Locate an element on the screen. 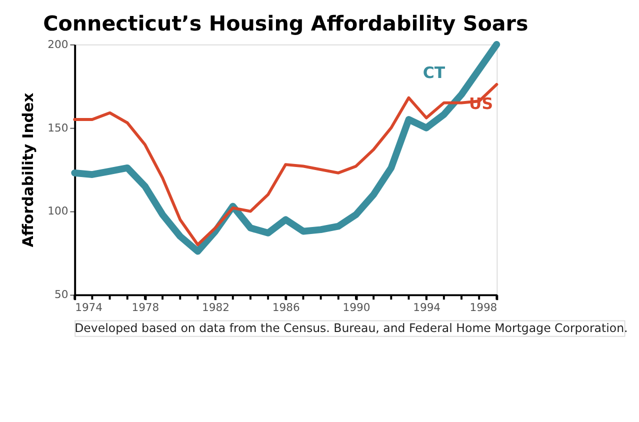 Image resolution: width=639 pixels, height=422 pixels. x-tick-label: 1982 is located at coordinates (216, 307).